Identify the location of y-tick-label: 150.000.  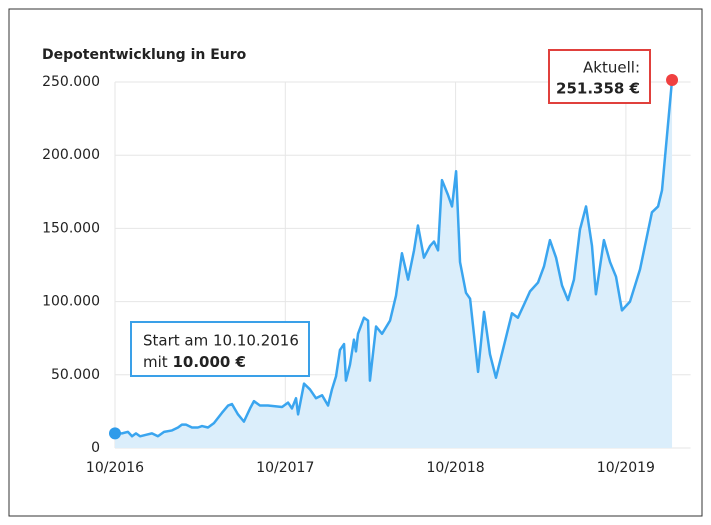
(71, 228).